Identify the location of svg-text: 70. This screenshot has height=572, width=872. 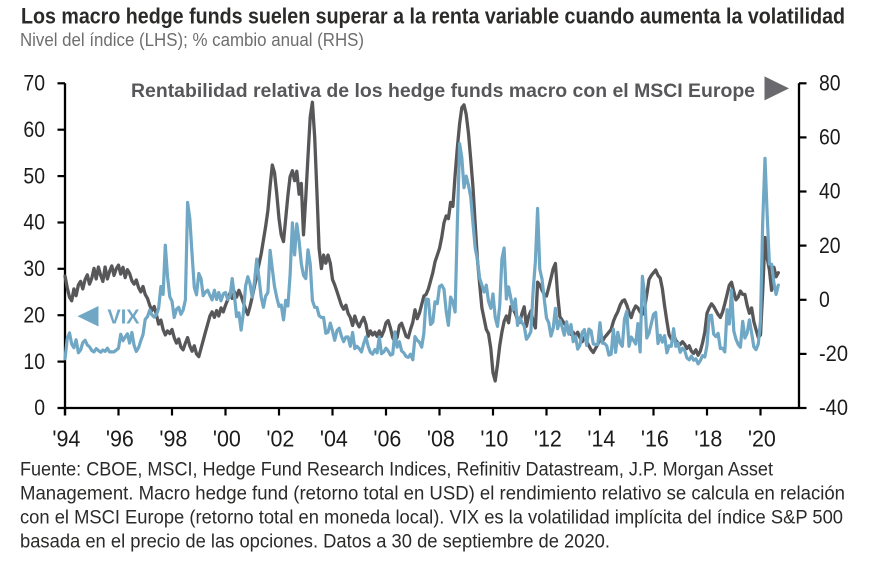
(34, 83).